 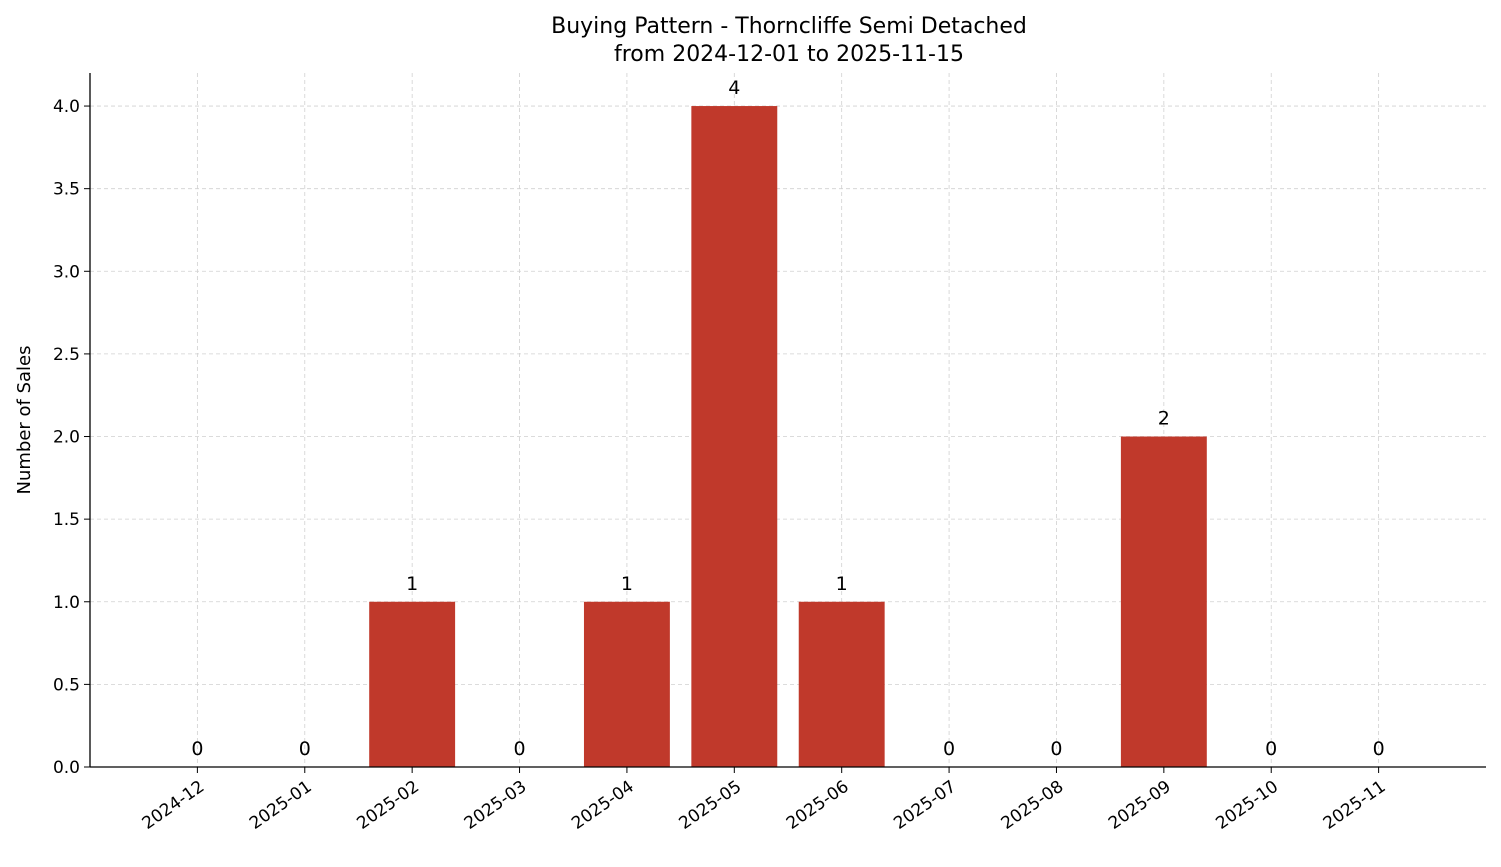 What do you see at coordinates (281, 805) in the screenshot?
I see `x-tick-label: 2025-01` at bounding box center [281, 805].